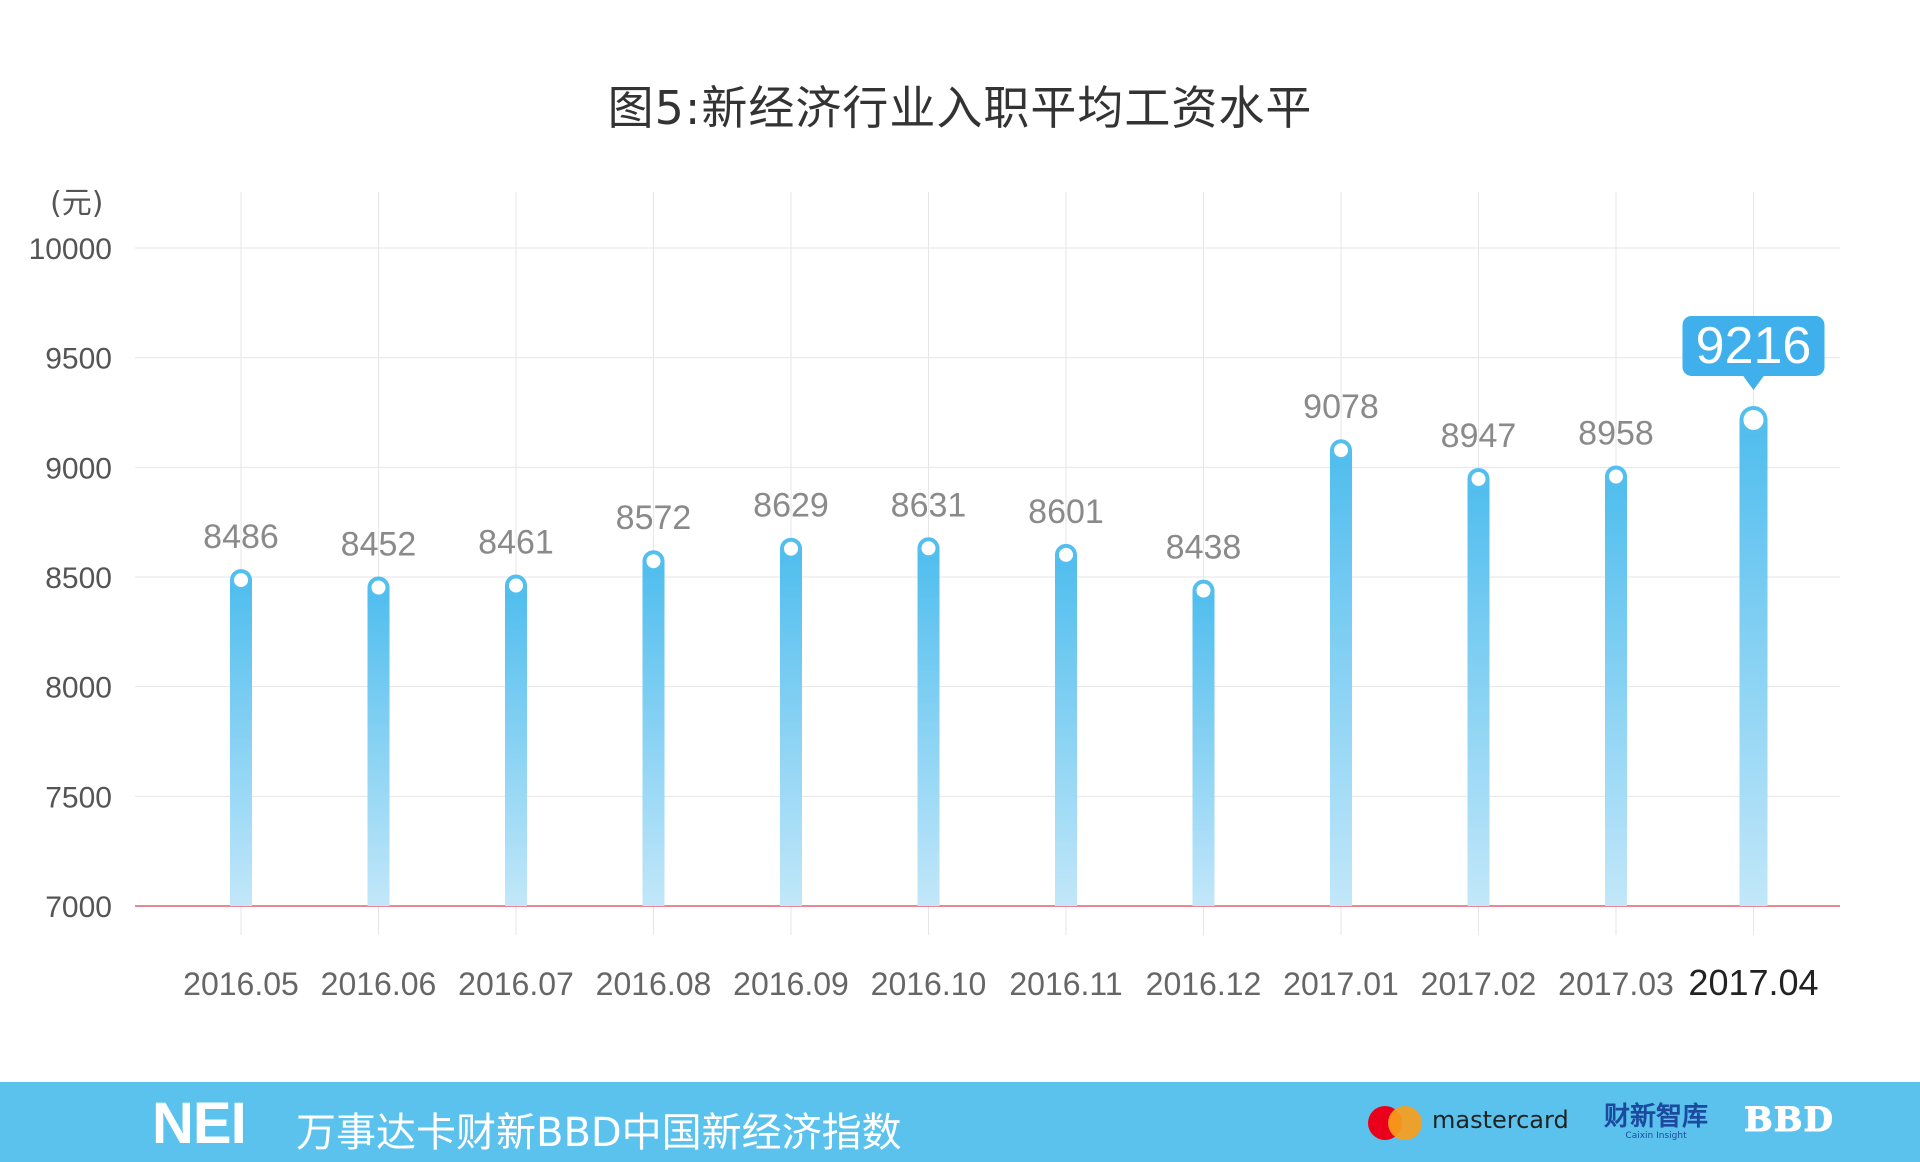  I want to click on data-label: 8452, so click(379, 545).